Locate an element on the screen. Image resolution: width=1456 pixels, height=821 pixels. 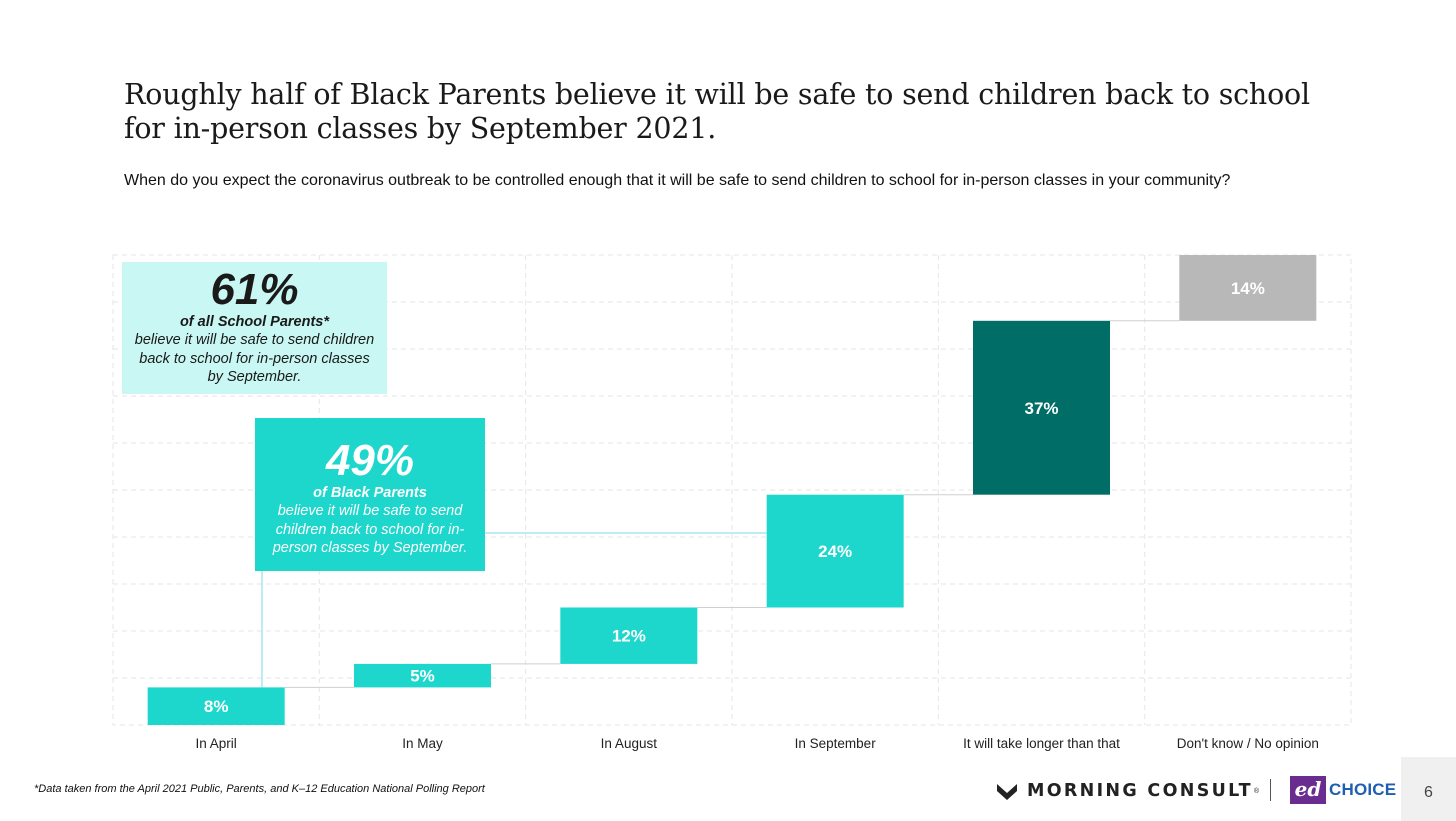
registered-mark: ® is located at coordinates (1256, 791).